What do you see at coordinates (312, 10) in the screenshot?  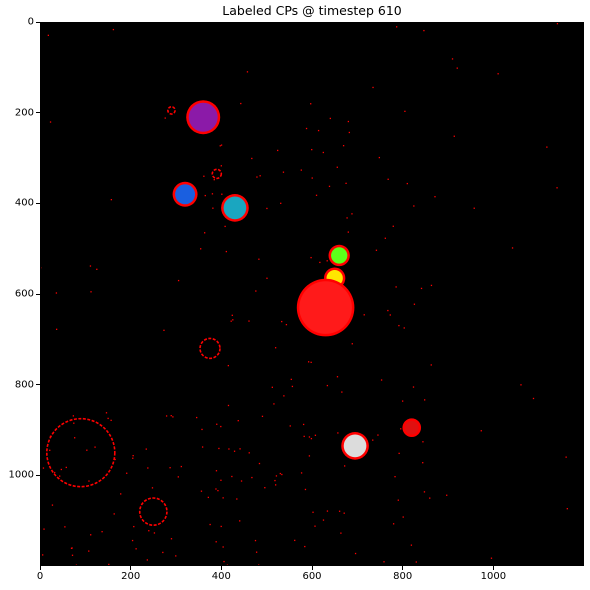 I see `figure-title: Labeled CPs @ timestep 610` at bounding box center [312, 10].